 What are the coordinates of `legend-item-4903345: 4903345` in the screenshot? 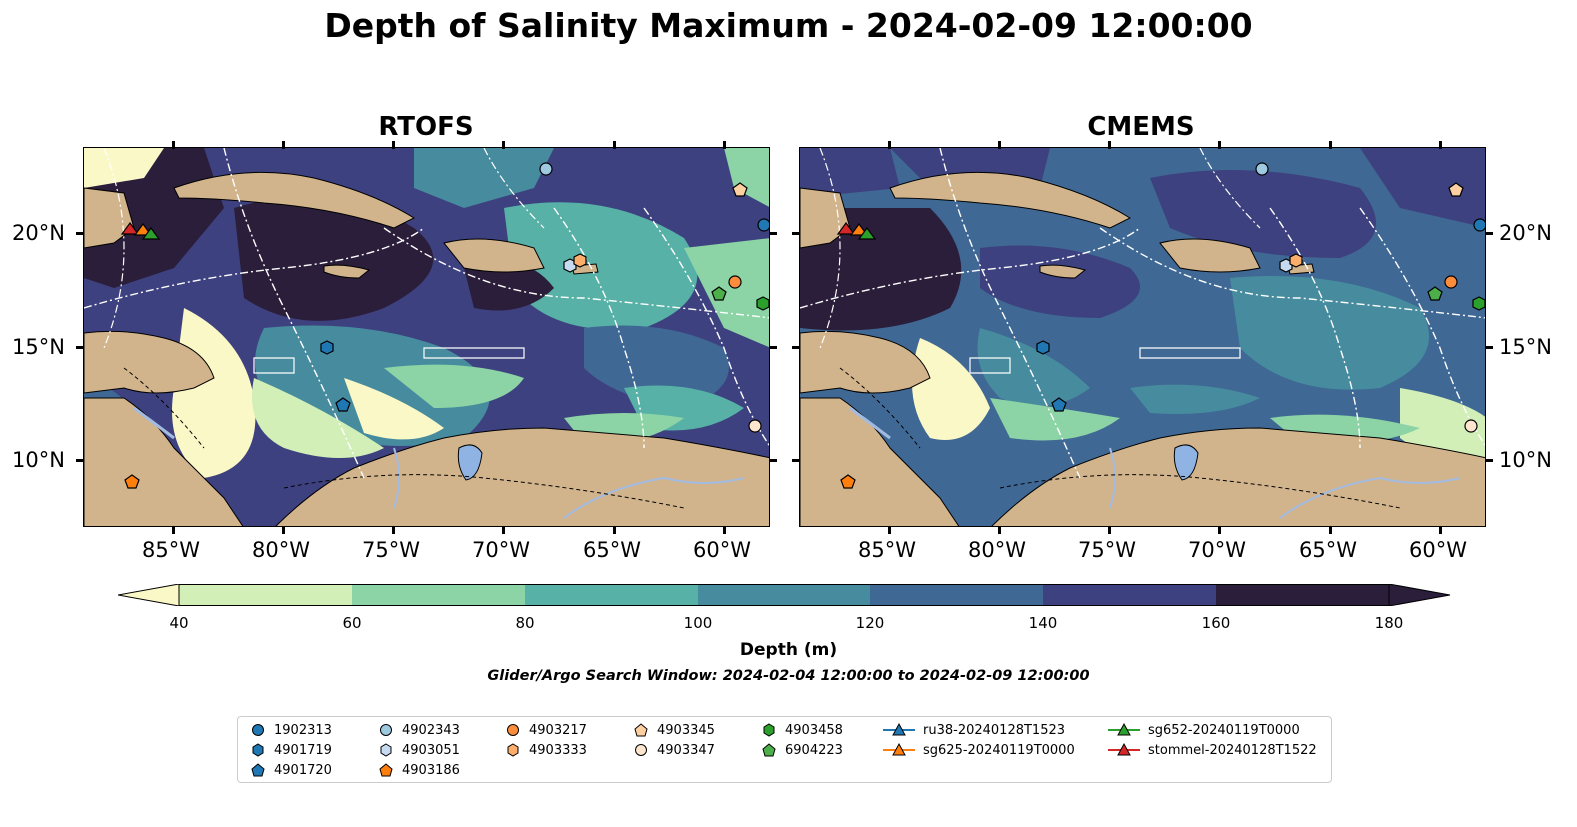 It's located at (674, 730).